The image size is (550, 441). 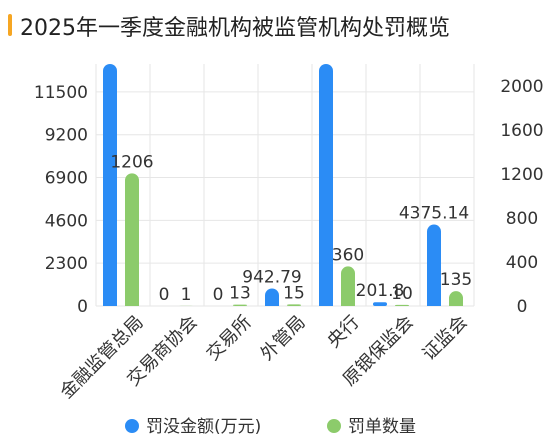 I want to click on legend-label-amount: 罚没金额(万元), so click(x=203, y=427).